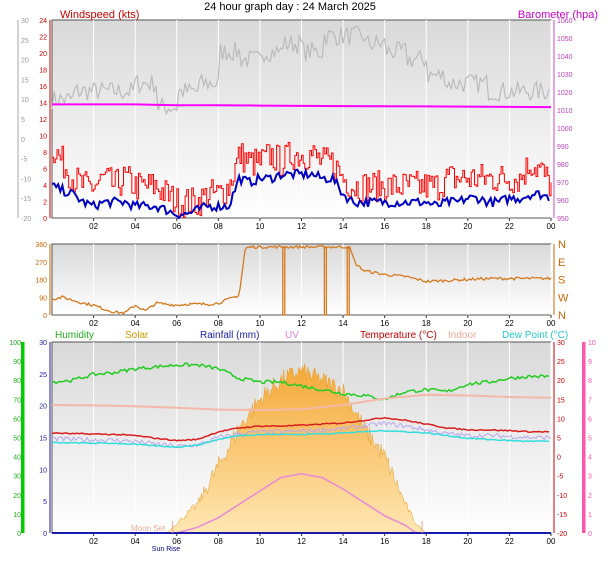  Describe the element at coordinates (176, 226) in the screenshot. I see `wind-xtick-label: 06` at that location.